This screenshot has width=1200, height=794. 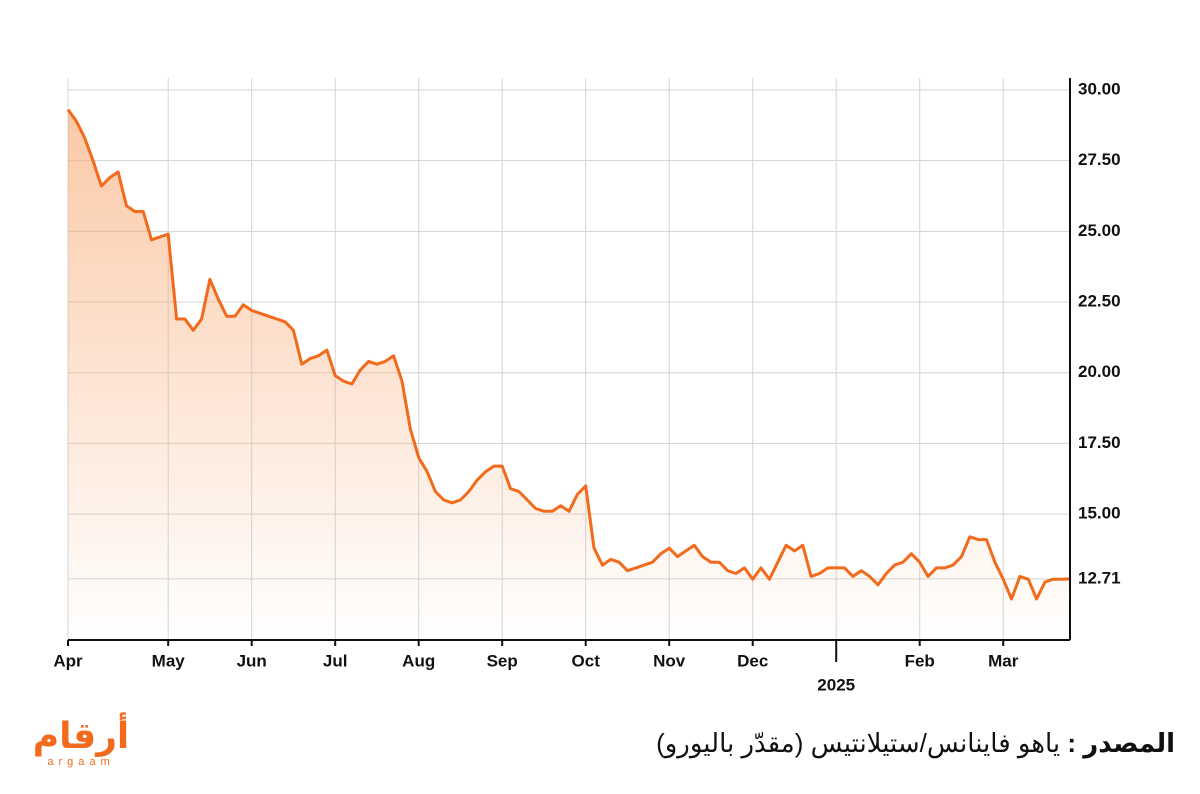 I want to click on x-tick-label: Sep, so click(x=502, y=660).